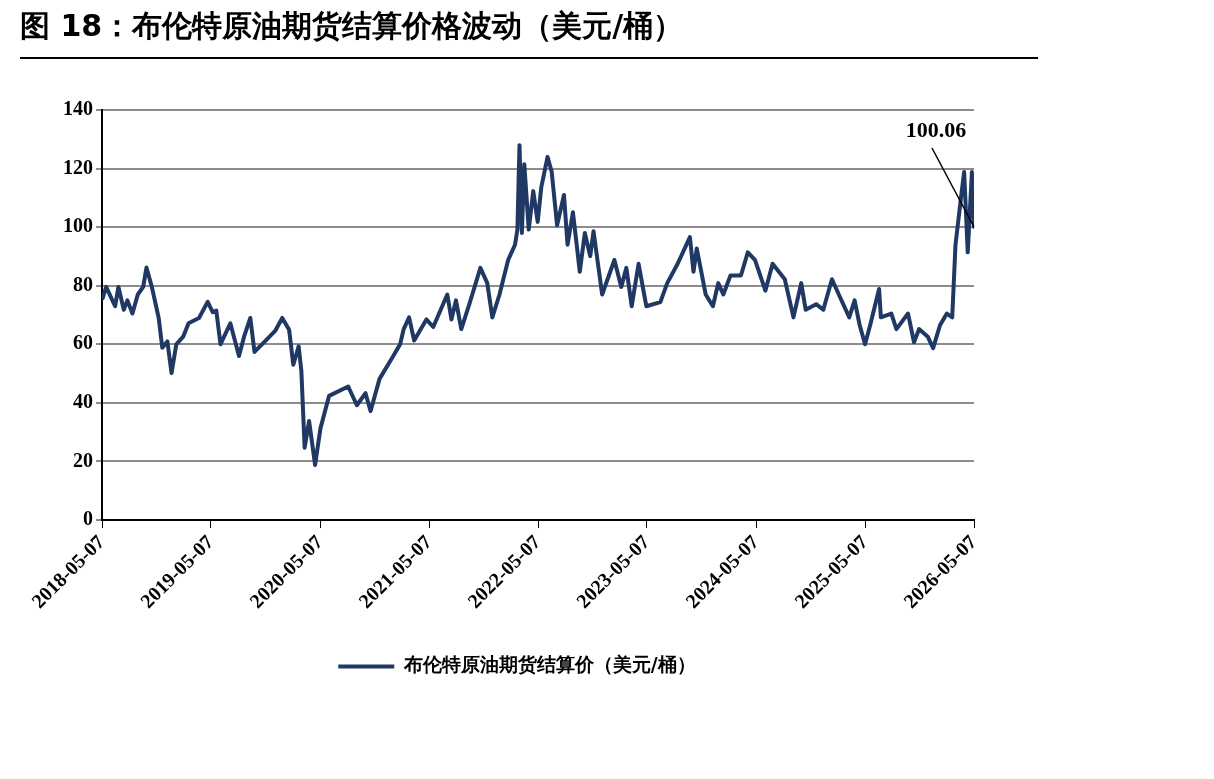 Image resolution: width=1214 pixels, height=779 pixels. What do you see at coordinates (83, 459) in the screenshot?
I see `y-tick-label: 20` at bounding box center [83, 459].